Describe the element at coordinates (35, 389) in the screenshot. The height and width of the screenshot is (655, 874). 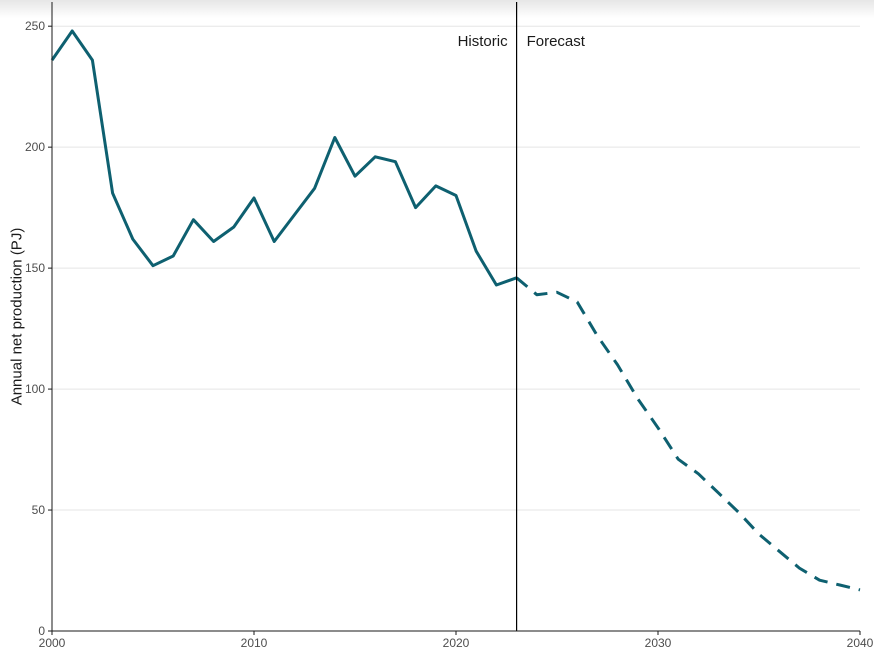
I see `y-tick-label-100: 100` at that location.